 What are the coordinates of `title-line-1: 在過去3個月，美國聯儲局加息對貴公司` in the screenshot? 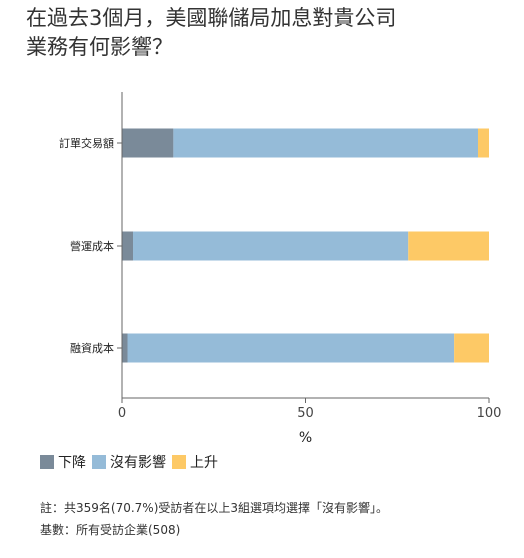 It's located at (211, 18).